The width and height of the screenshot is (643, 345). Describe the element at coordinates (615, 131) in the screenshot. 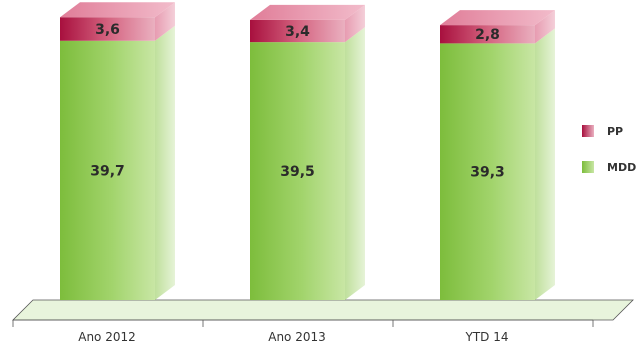

I see `legend-label-pp: PP` at that location.